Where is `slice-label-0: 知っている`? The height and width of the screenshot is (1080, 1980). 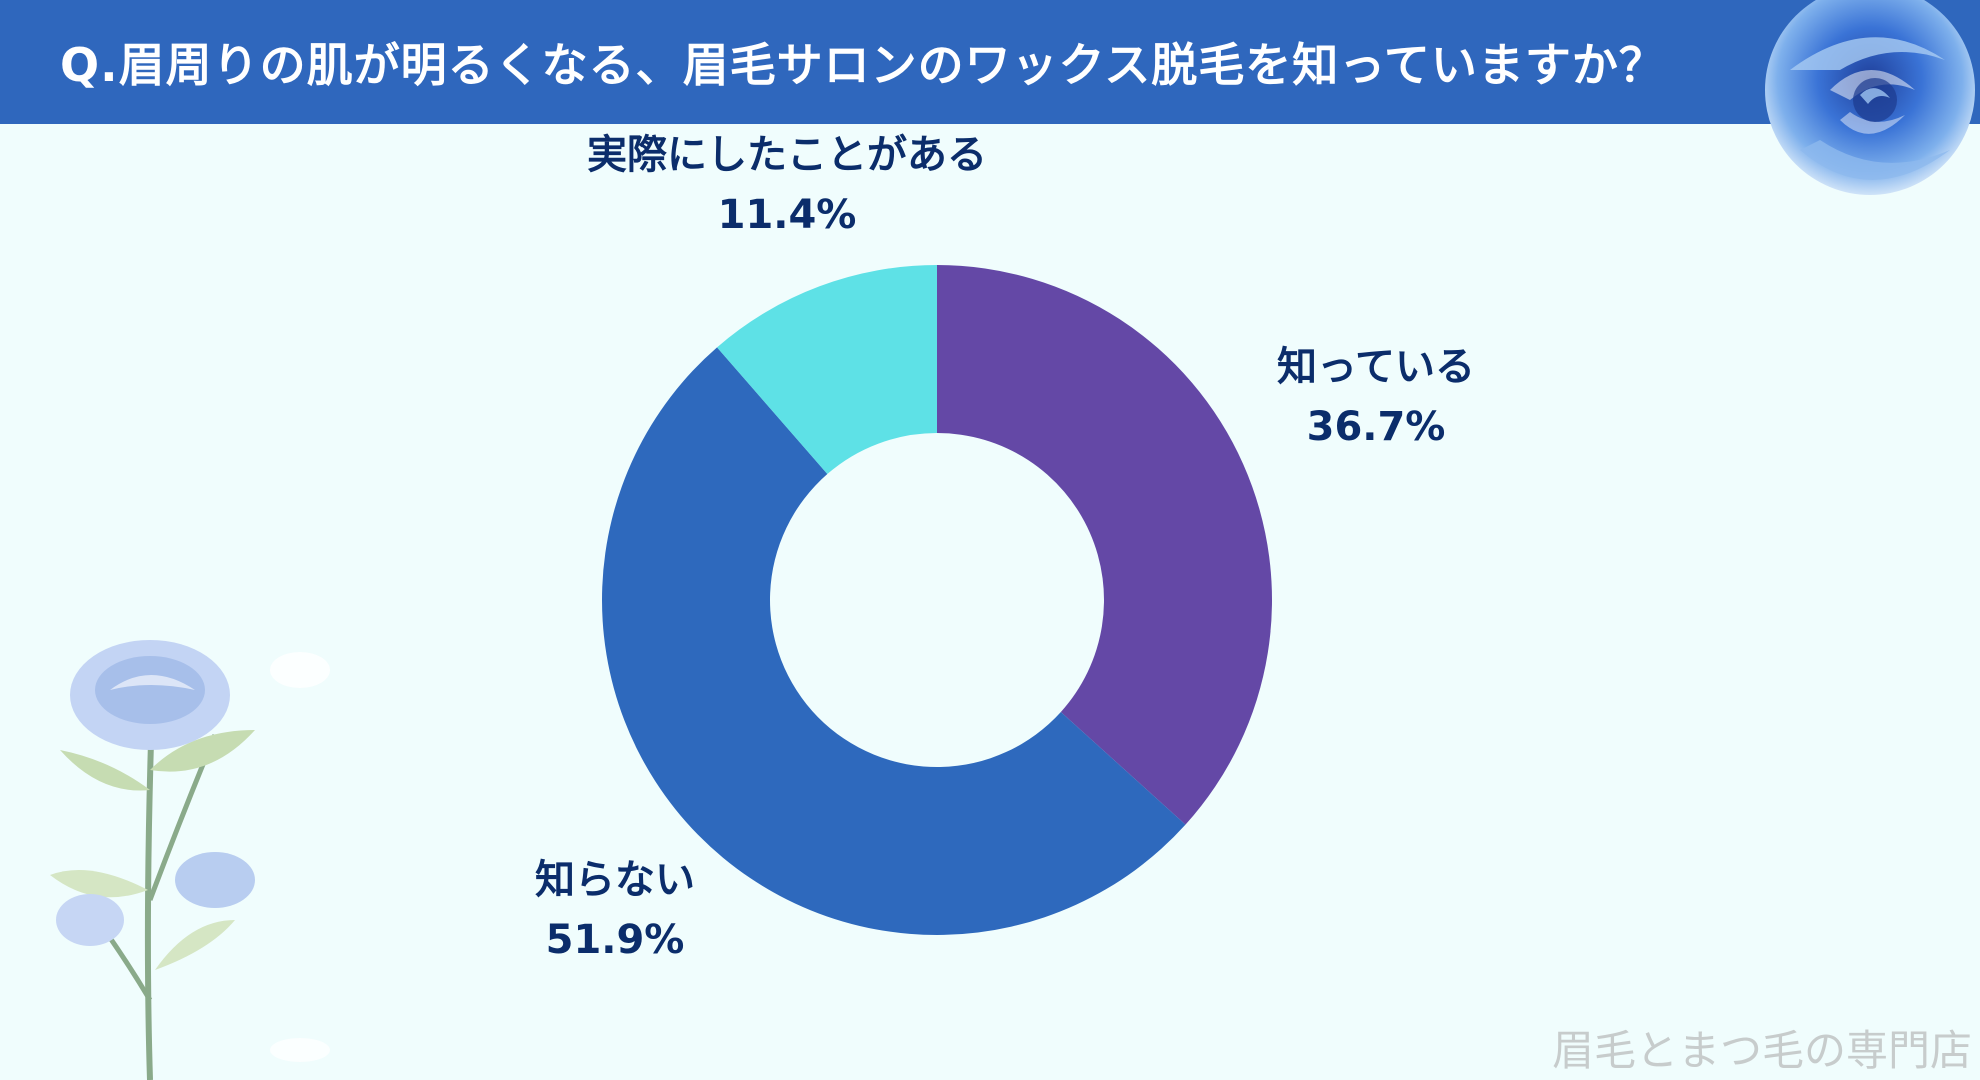
slice-label-0: 知っている is located at coordinates (1376, 367).